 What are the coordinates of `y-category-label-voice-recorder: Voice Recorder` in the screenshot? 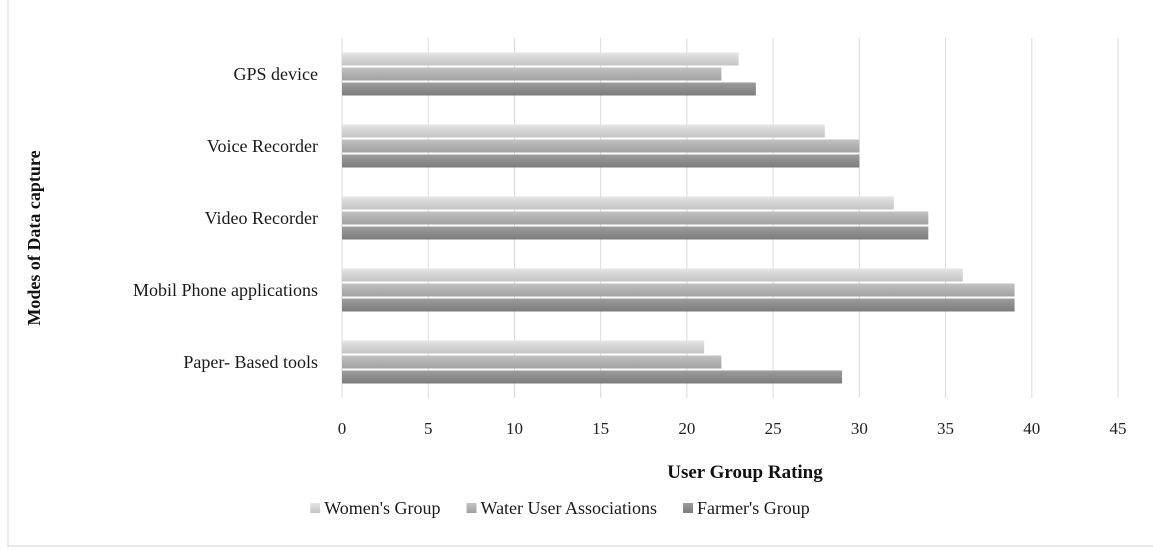 It's located at (262, 146).